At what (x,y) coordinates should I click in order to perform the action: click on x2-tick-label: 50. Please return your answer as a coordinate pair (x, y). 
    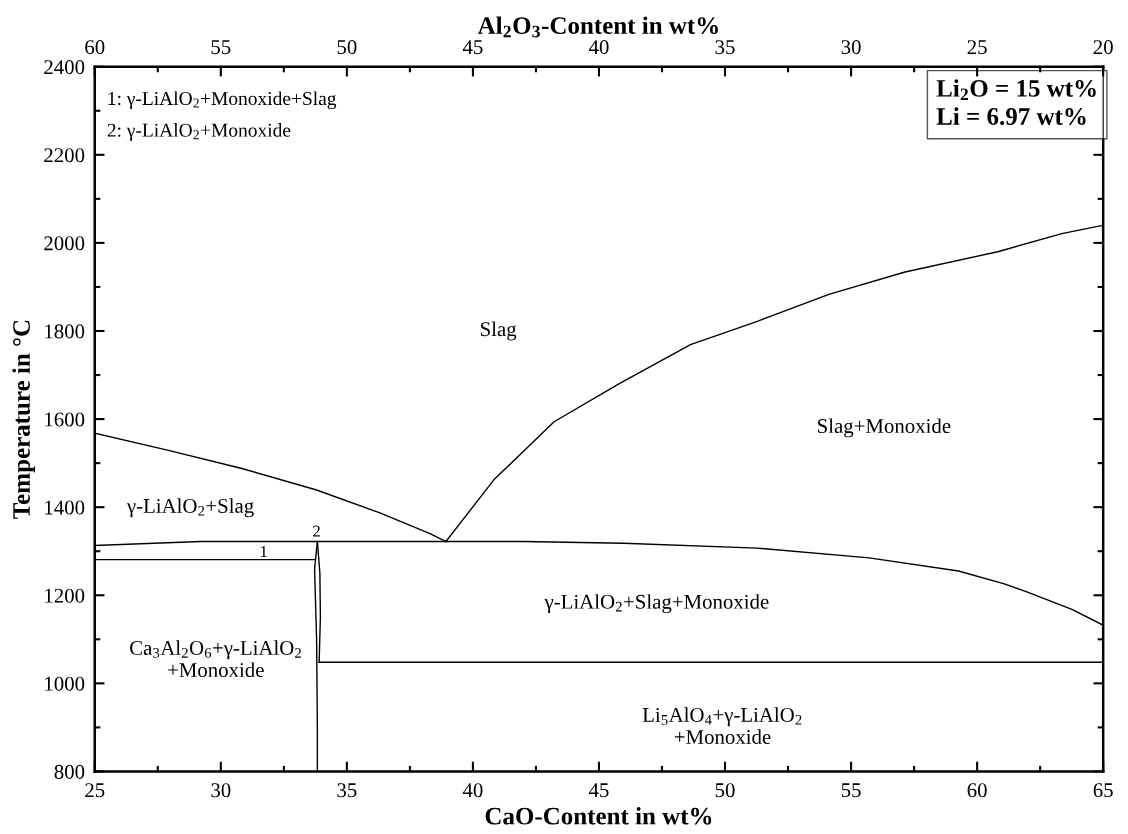
    Looking at the image, I should click on (347, 47).